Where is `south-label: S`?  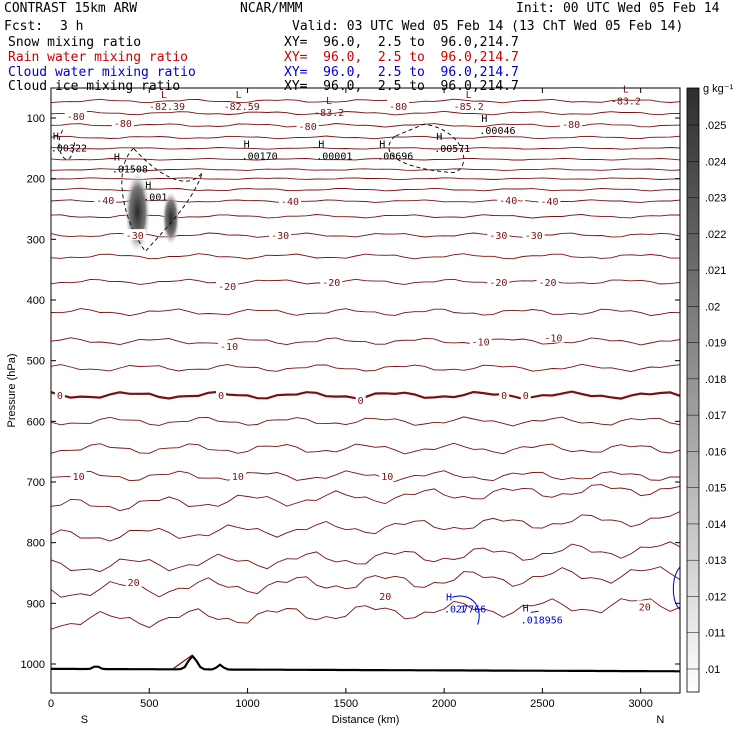
south-label: S is located at coordinates (84, 720).